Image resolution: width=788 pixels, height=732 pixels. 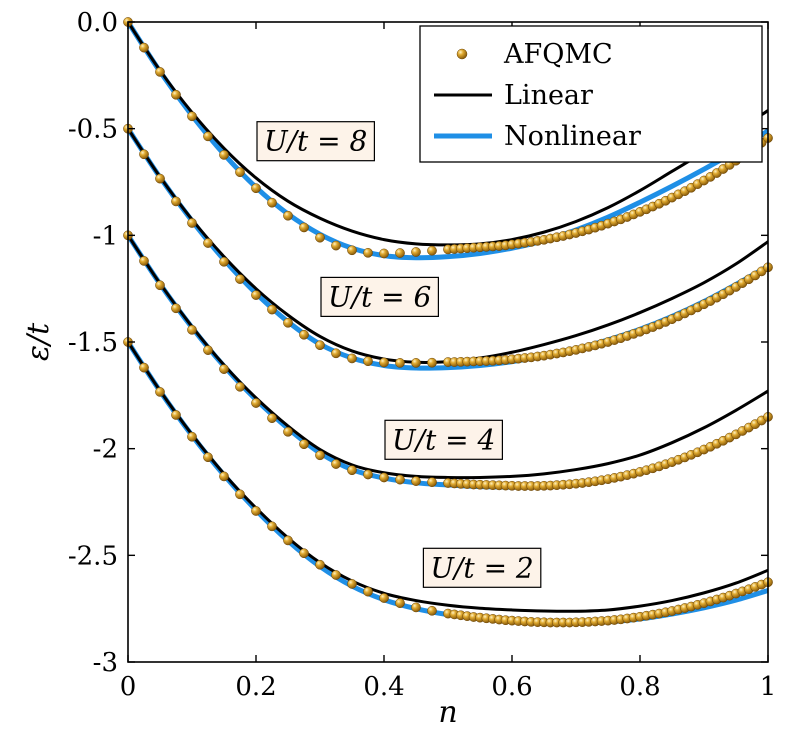 What do you see at coordinates (128, 687) in the screenshot?
I see `x-tick-label: 0` at bounding box center [128, 687].